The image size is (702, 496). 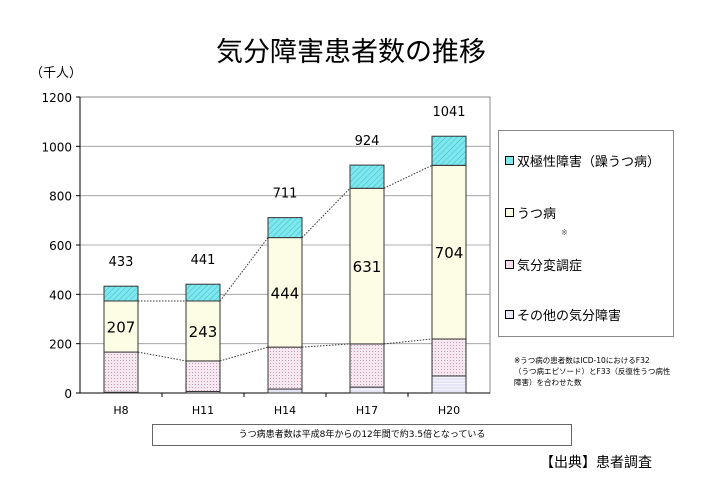 I want to click on y-tick-label: 800, so click(x=60, y=197).